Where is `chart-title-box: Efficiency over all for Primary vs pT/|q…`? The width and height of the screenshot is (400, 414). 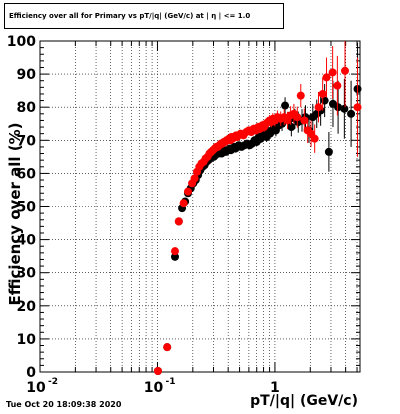
chart-title-box: Efficiency over all for Primary vs pT/|q… is located at coordinates (144, 16).